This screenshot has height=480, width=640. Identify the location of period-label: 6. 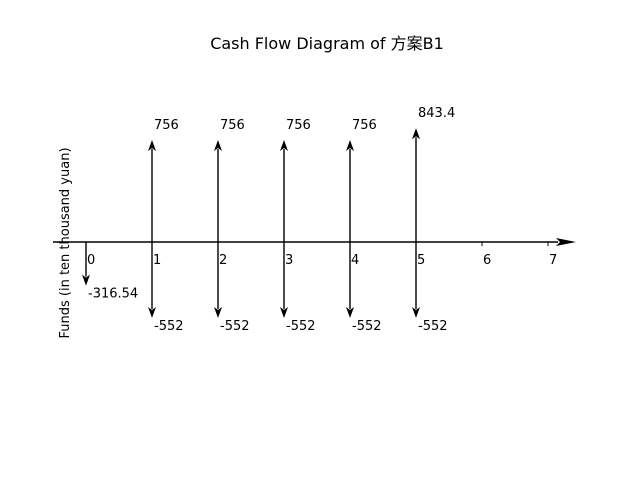
(487, 260).